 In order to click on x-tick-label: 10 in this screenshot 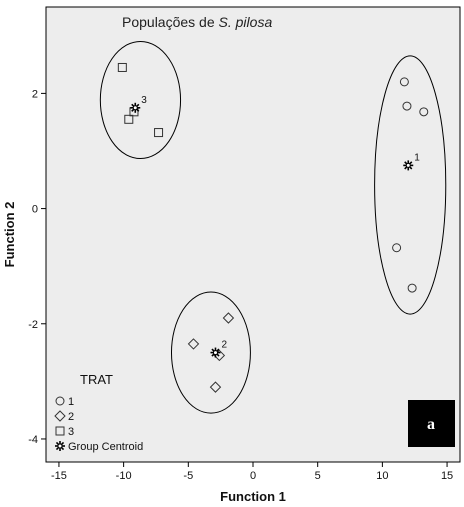, I will do `click(382, 476)`.